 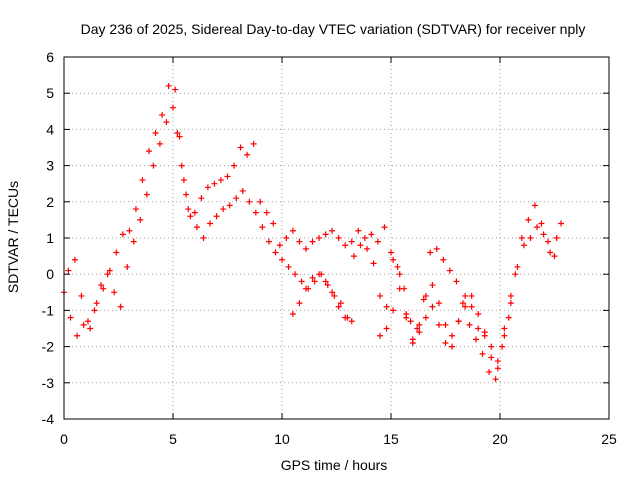 I want to click on y-tick-label: 1, so click(x=50, y=238).